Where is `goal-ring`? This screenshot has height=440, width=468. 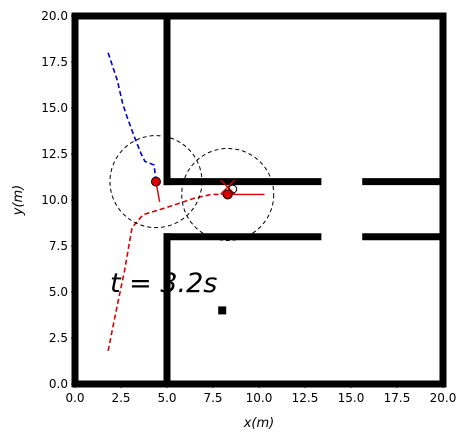
goal-ring is located at coordinates (233, 189).